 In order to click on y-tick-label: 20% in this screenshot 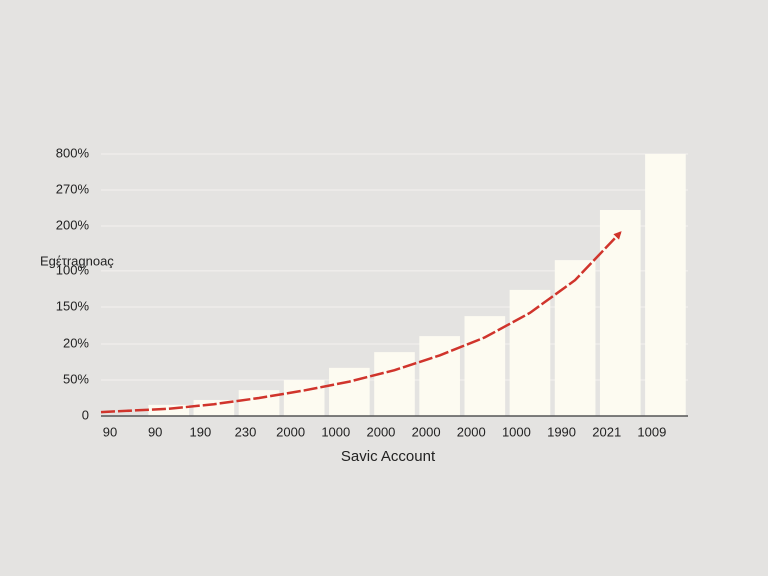, I will do `click(76, 342)`.